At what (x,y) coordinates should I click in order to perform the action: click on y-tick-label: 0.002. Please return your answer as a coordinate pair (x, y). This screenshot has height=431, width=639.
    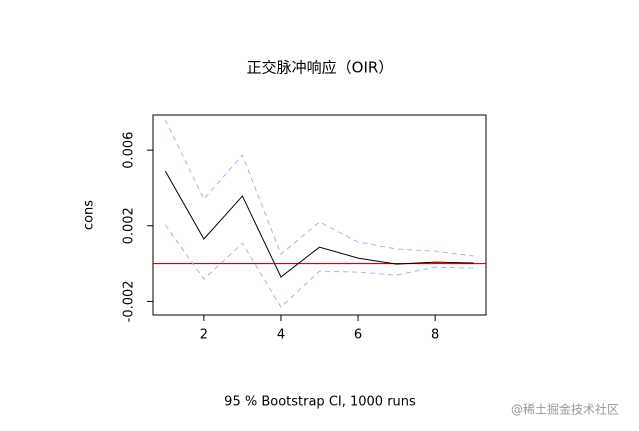
    Looking at the image, I should click on (129, 225).